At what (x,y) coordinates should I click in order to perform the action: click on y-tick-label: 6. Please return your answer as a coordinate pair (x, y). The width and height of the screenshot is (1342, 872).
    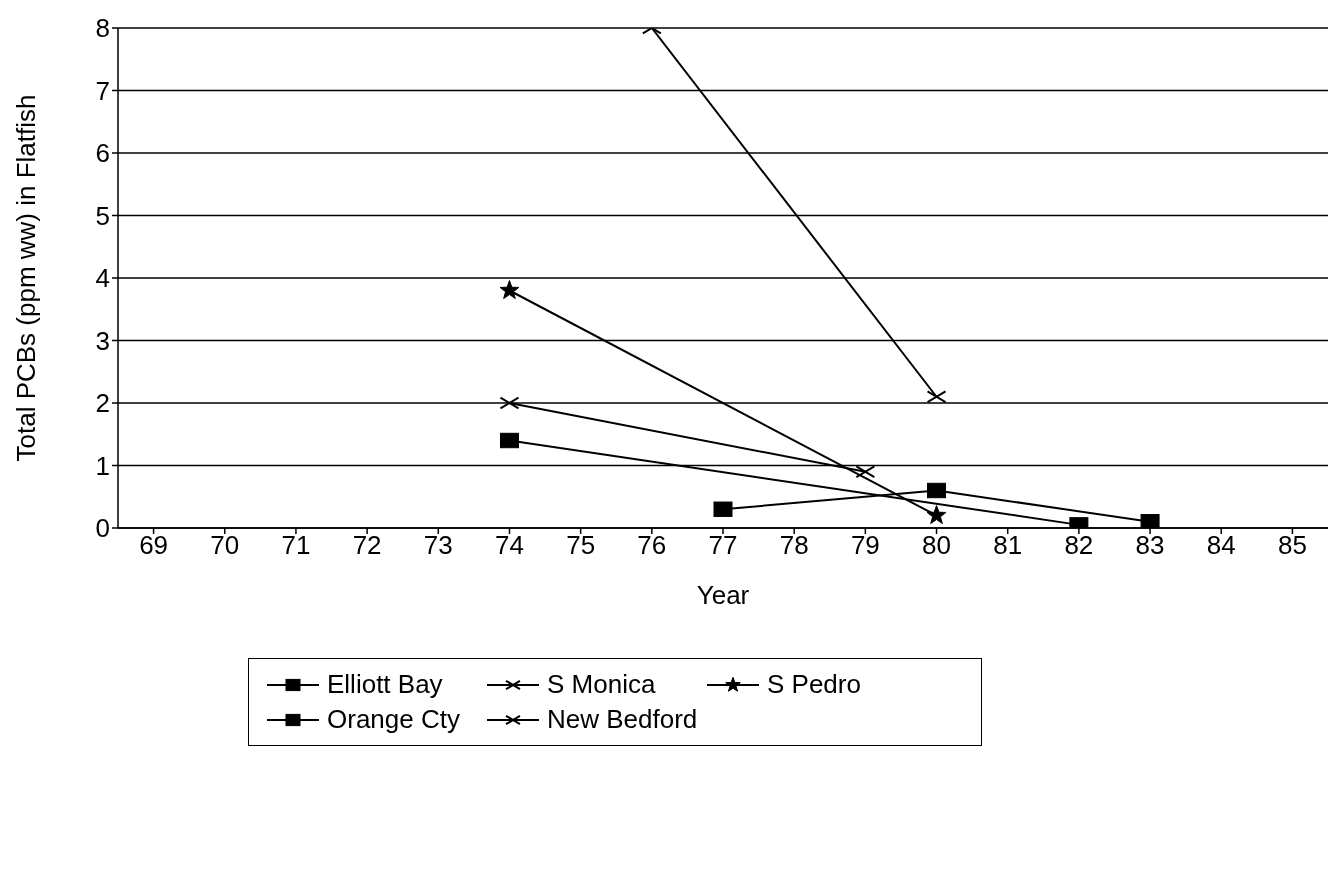
    Looking at the image, I should click on (102, 153).